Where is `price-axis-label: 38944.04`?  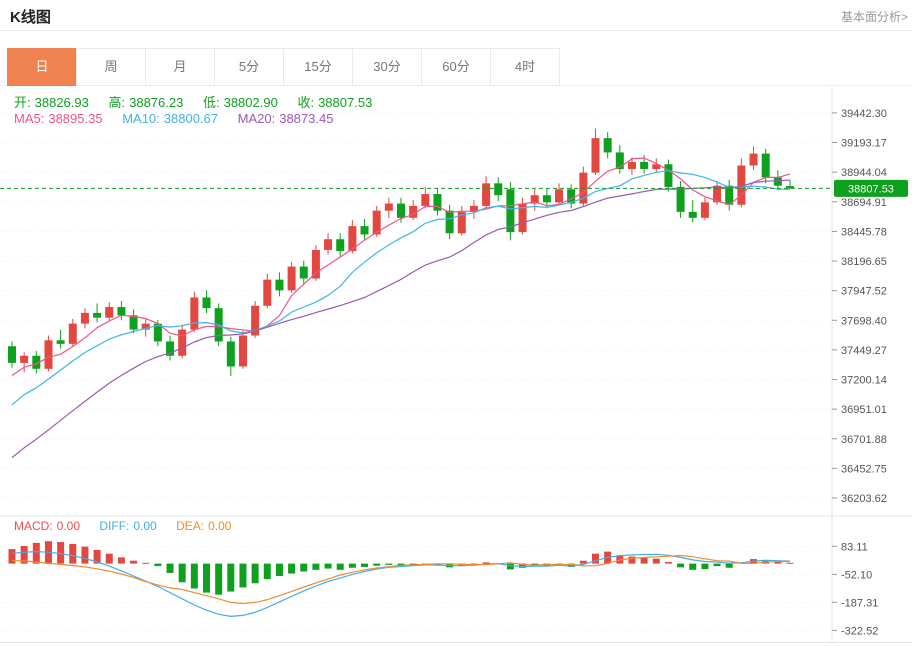
price-axis-label: 38944.04 is located at coordinates (864, 173).